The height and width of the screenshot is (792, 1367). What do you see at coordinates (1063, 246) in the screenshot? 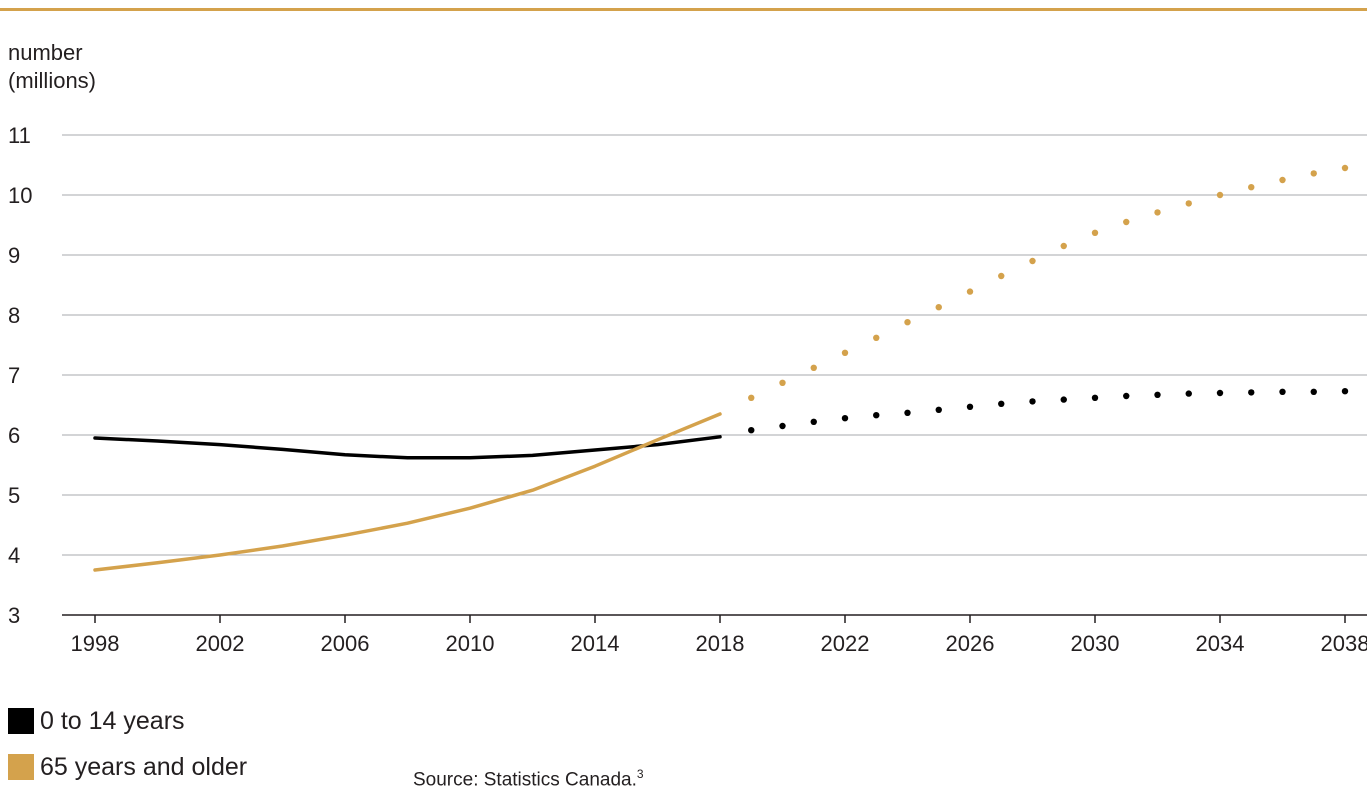
I see `series-1-projected-point-2029` at bounding box center [1063, 246].